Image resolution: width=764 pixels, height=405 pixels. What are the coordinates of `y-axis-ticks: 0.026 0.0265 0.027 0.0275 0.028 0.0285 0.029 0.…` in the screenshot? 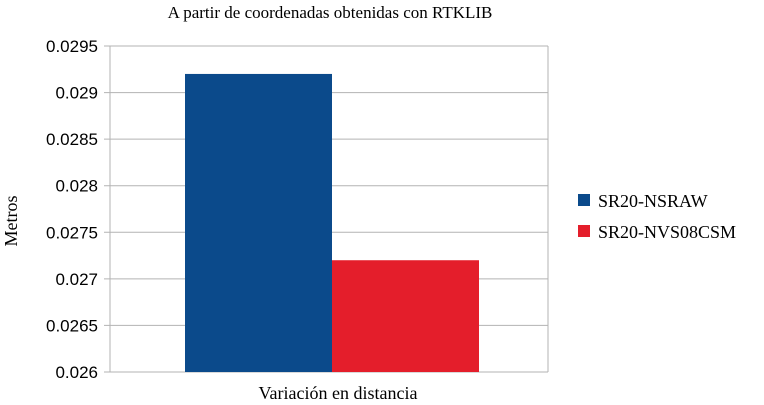 It's located at (72, 209).